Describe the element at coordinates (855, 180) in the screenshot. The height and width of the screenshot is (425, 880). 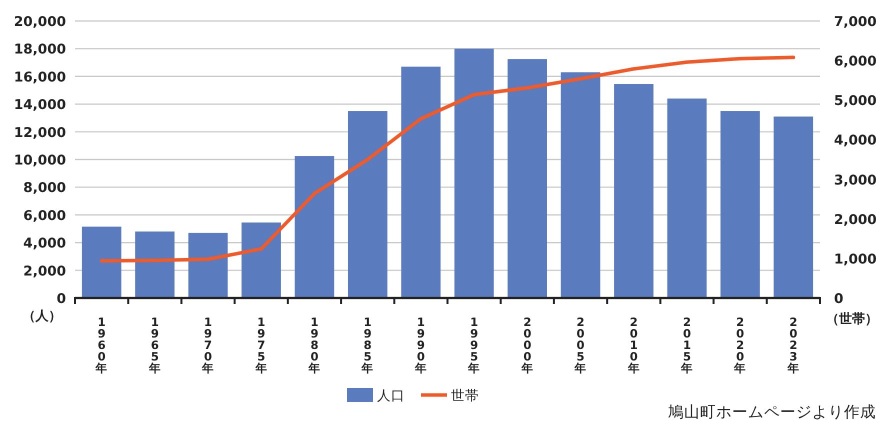
I see `y2-tick-label: 3,000` at that location.